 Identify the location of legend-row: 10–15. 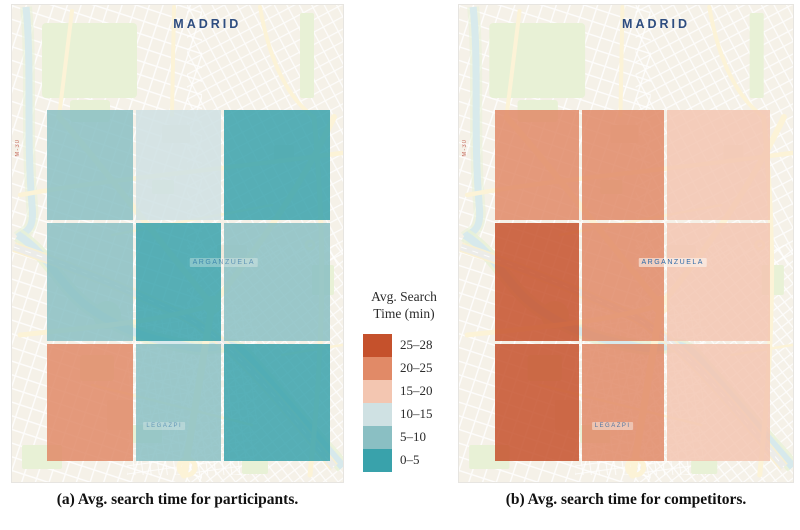
(409, 414).